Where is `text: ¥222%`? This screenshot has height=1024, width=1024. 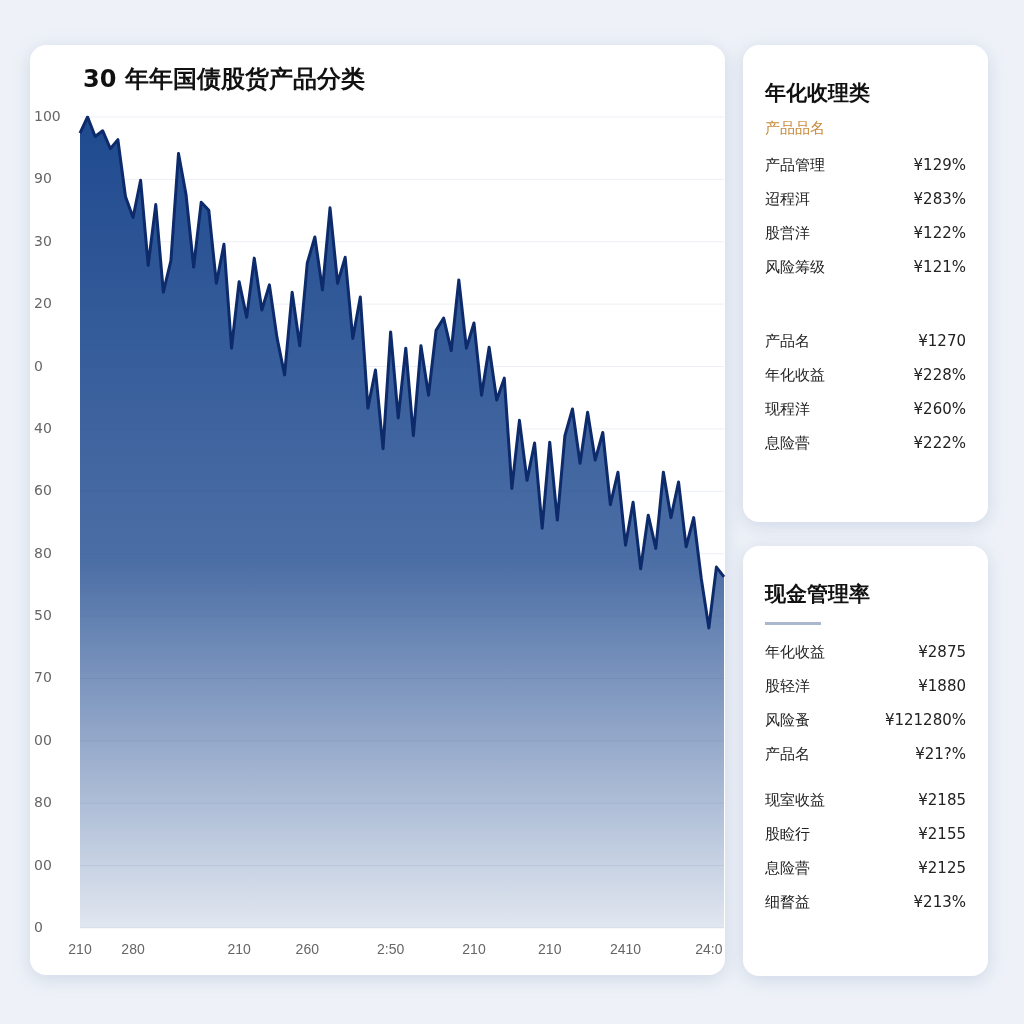
text: ¥222% is located at coordinates (939, 443).